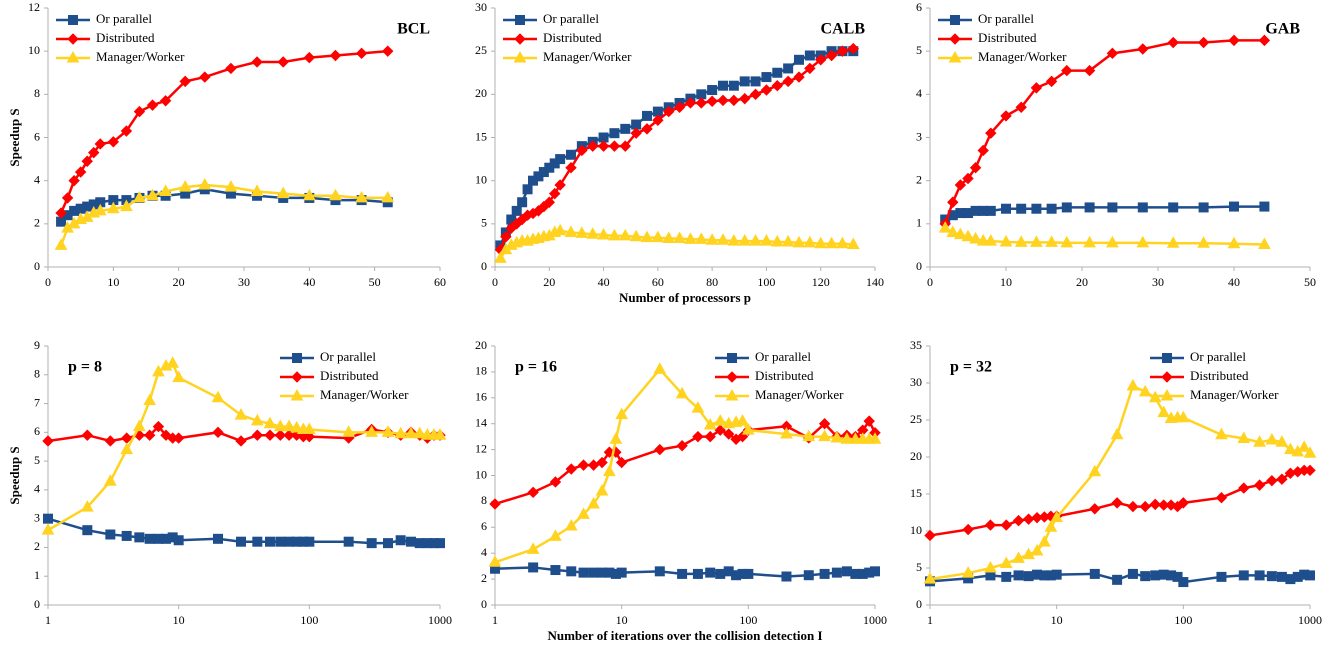  What do you see at coordinates (495, 282) in the screenshot?
I see `x-tick-label: 0` at bounding box center [495, 282].